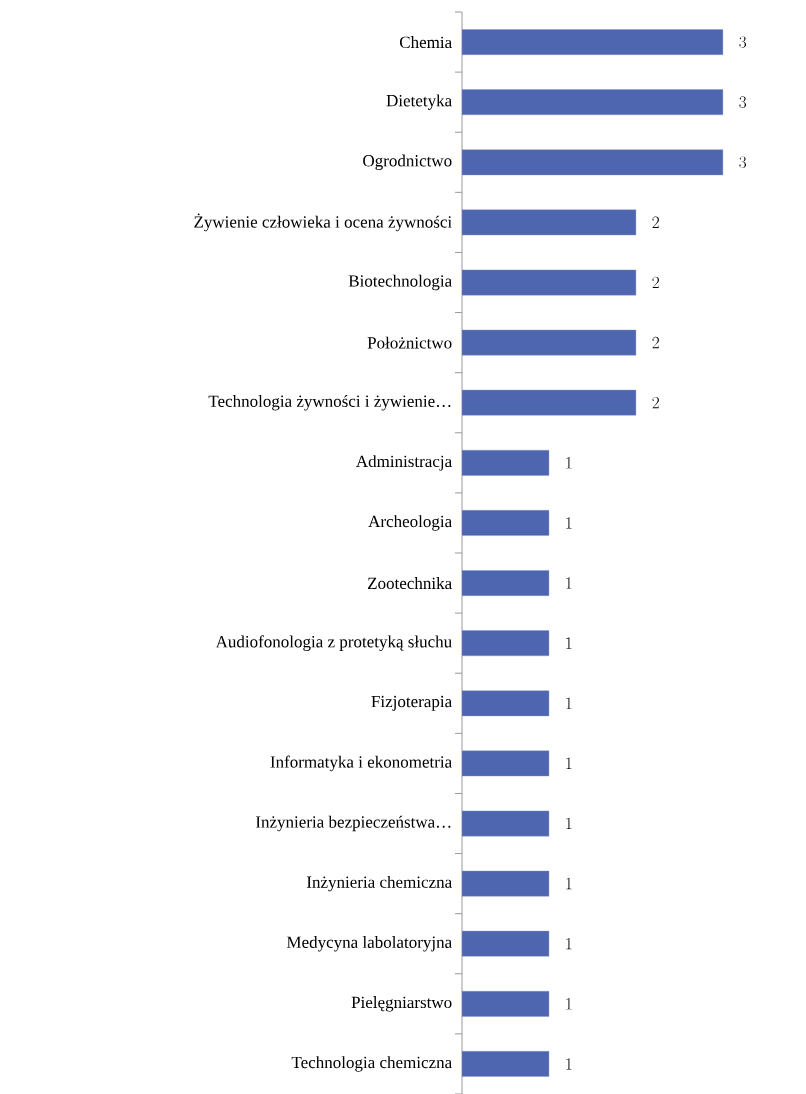  What do you see at coordinates (323, 222) in the screenshot?
I see `y-tick-label: Żywienie człowieka i ocena żywności` at bounding box center [323, 222].